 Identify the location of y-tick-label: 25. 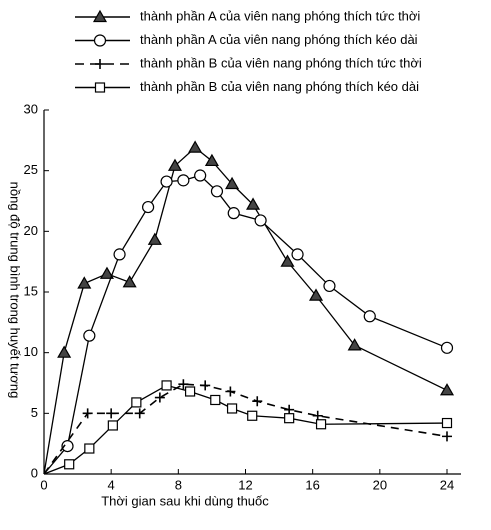
(31, 169).